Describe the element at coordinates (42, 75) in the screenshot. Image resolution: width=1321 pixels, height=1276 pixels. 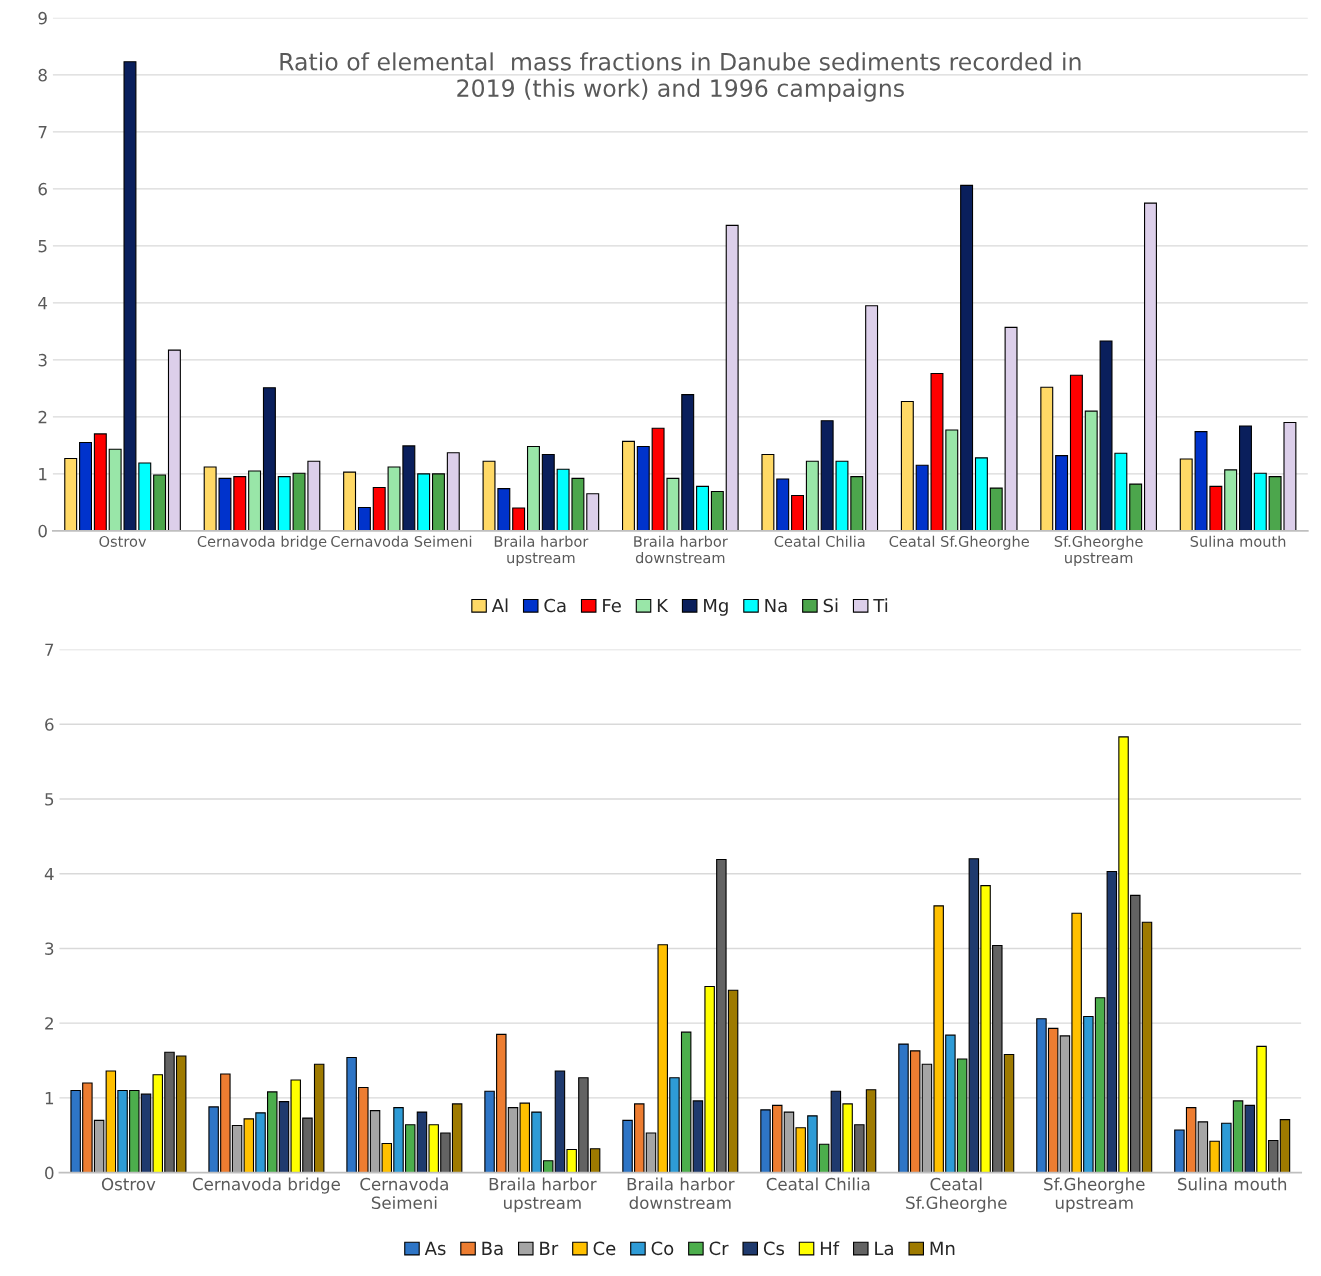
I see `y-tick-label: 8` at that location.